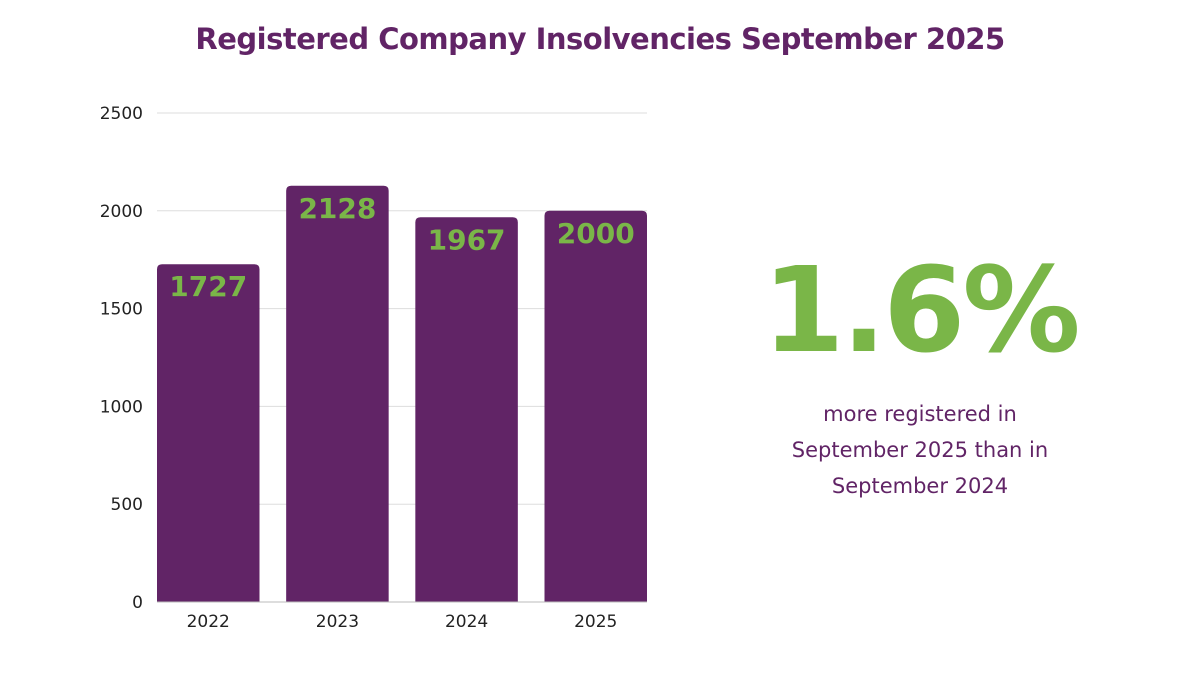 This screenshot has height=675, width=1200. What do you see at coordinates (208, 622) in the screenshot?
I see `x-tick-label: 2022` at bounding box center [208, 622].